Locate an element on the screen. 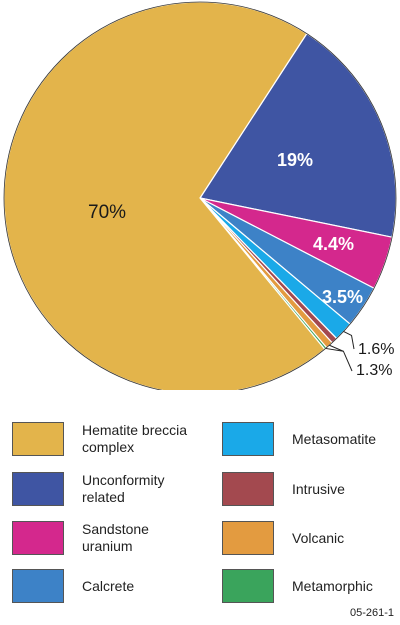  legend-label: Calcrete is located at coordinates (108, 585).